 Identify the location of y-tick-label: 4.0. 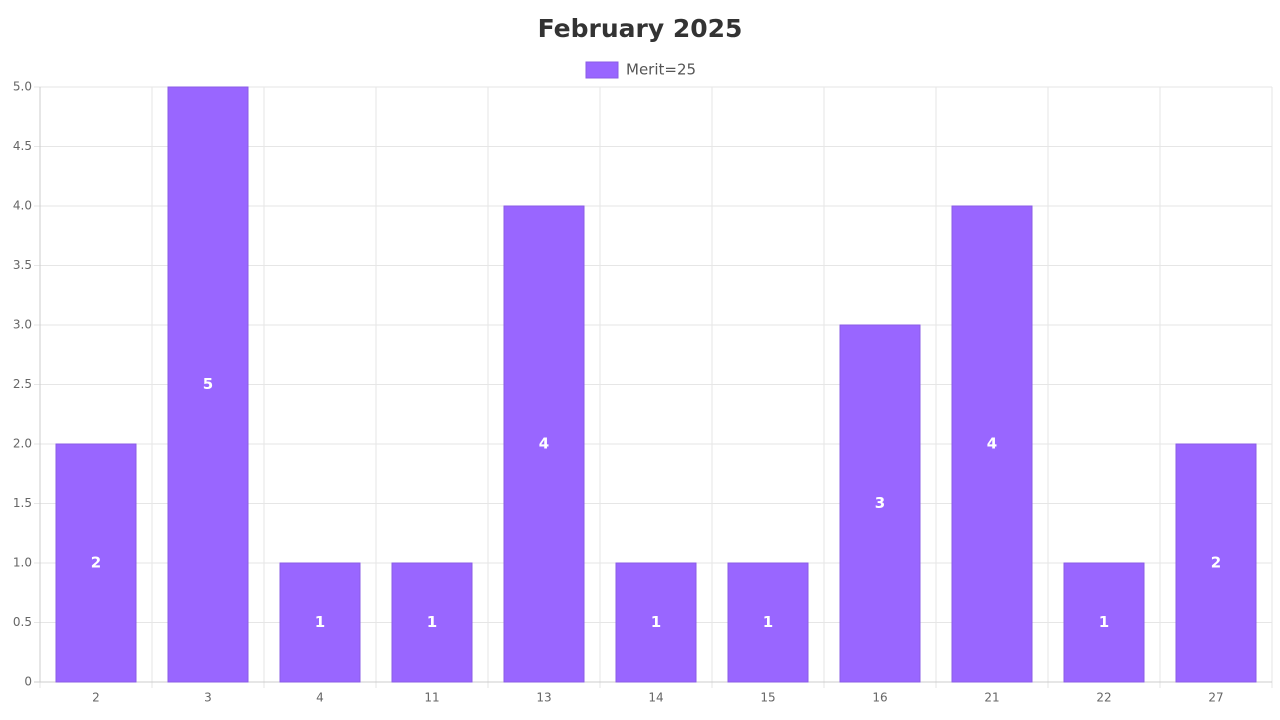
(22, 206).